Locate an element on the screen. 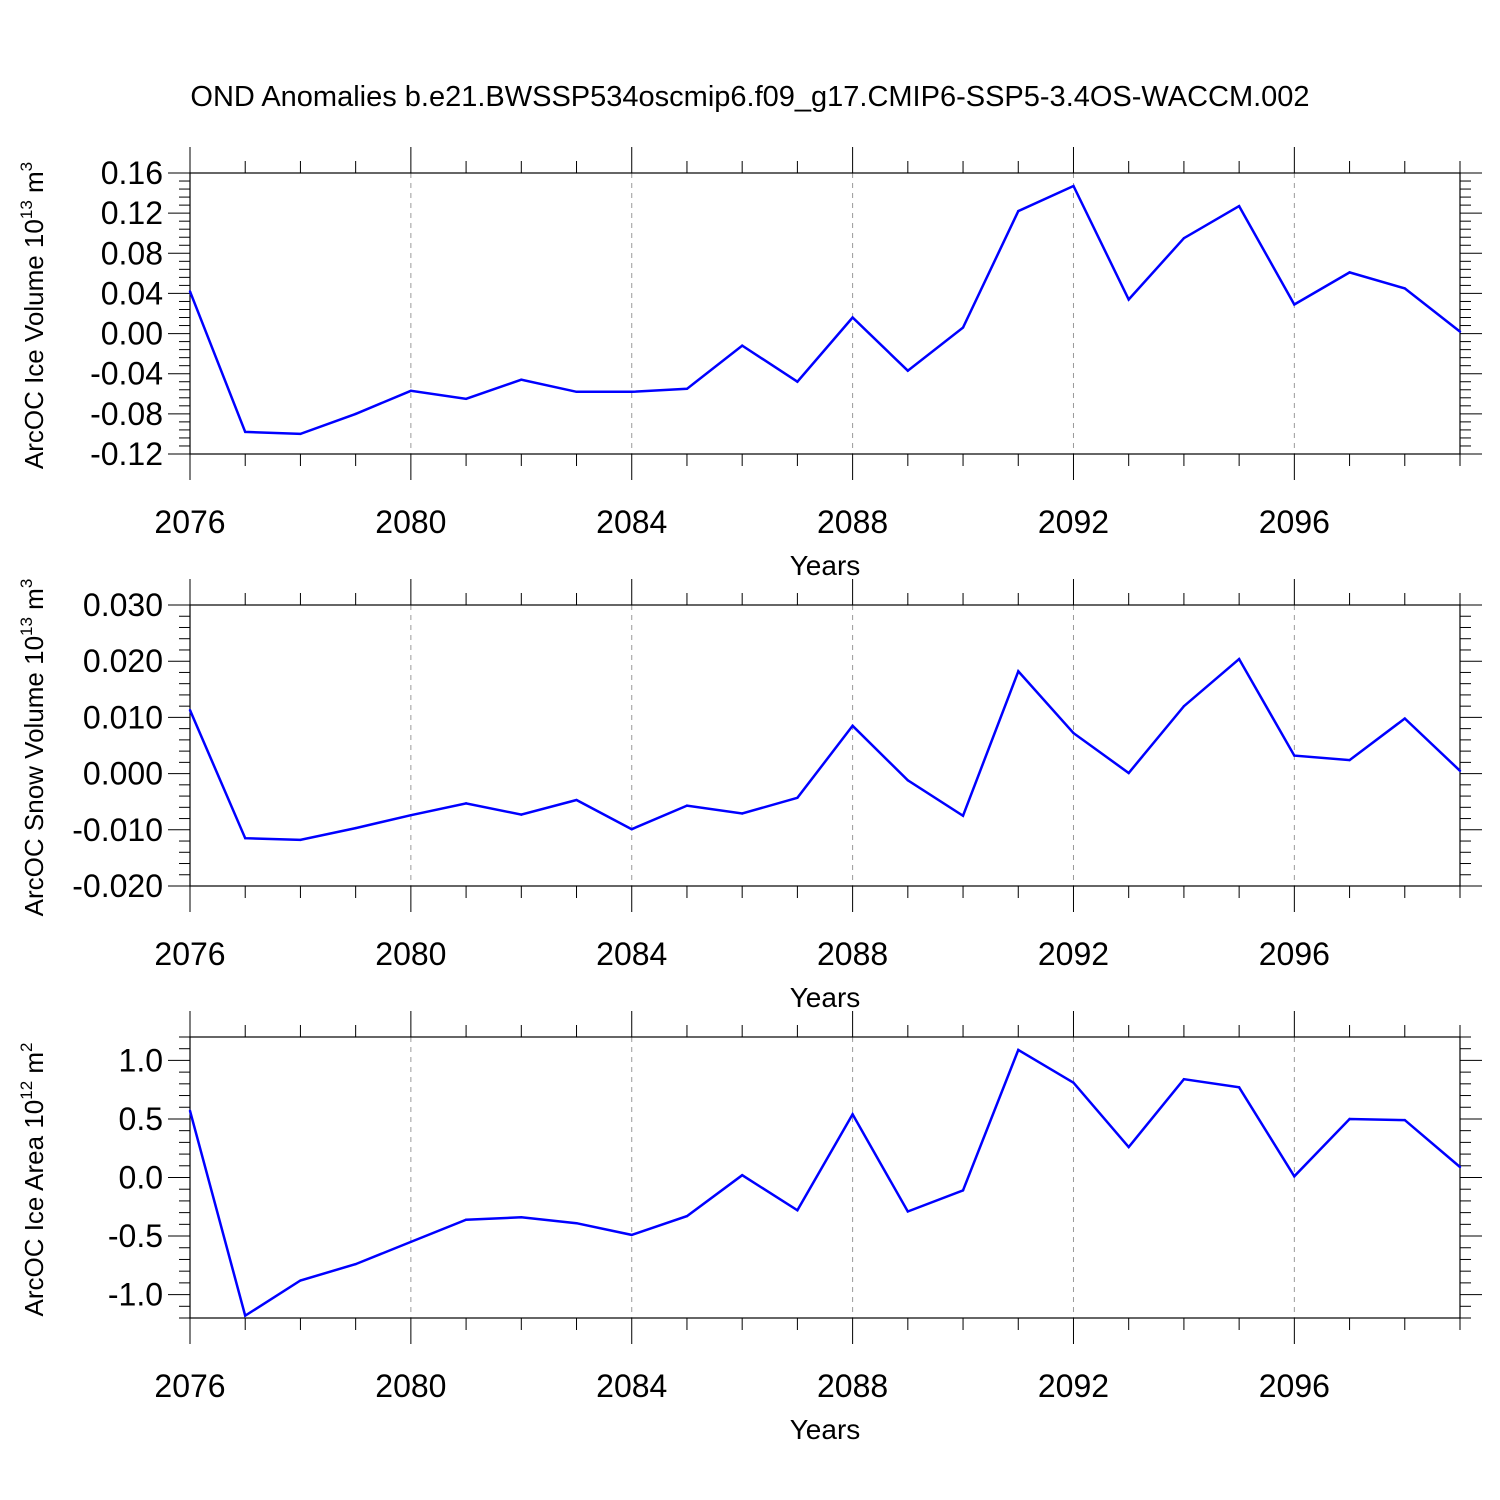 The height and width of the screenshot is (1500, 1500). y-tick-label: 0.04 is located at coordinates (132, 293).